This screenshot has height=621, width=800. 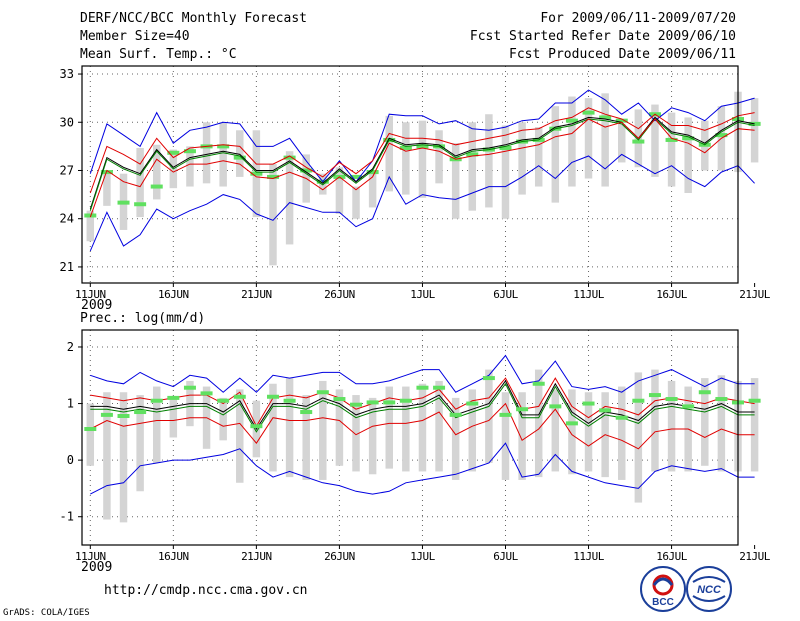 I want to click on x-tick-label: 16JUL, so click(x=671, y=556).